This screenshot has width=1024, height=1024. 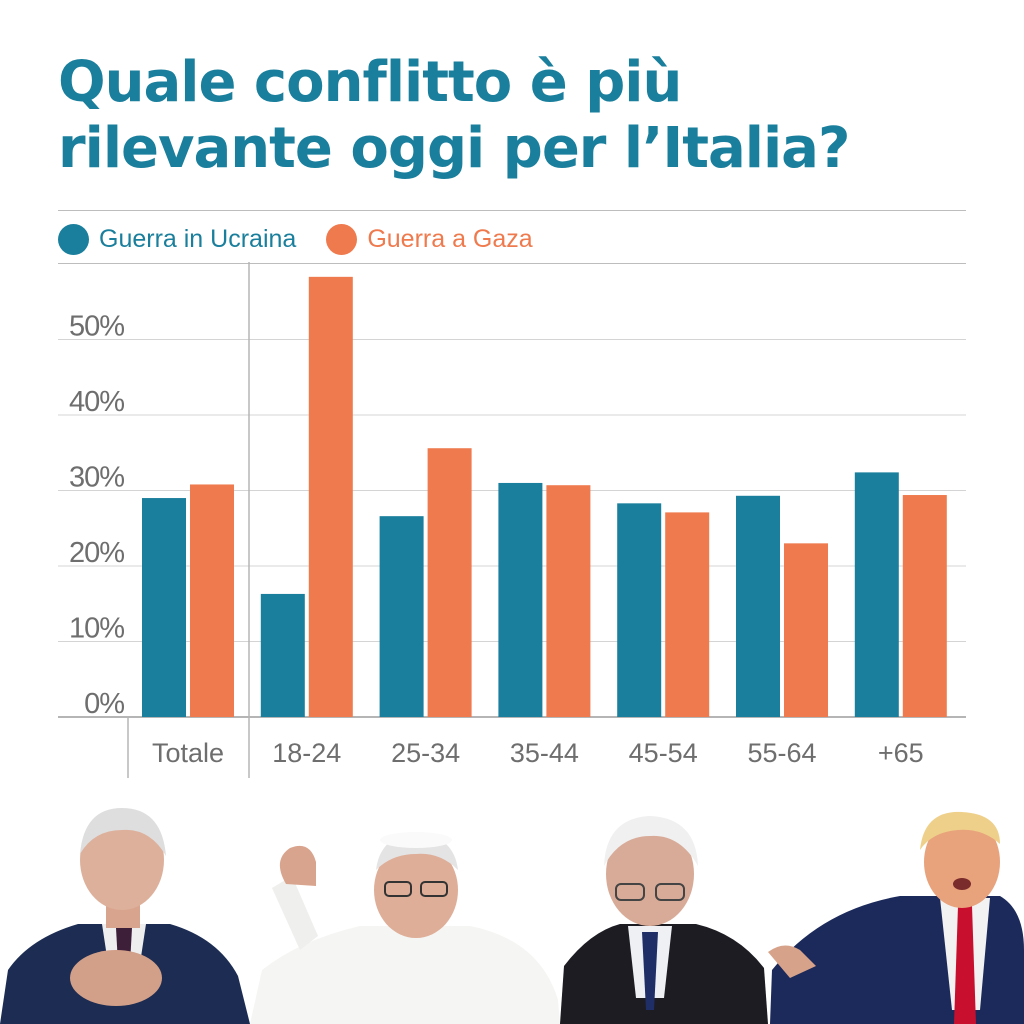 What do you see at coordinates (450, 238) in the screenshot?
I see `legend-label-gaza: Guerra a Gaza` at bounding box center [450, 238].